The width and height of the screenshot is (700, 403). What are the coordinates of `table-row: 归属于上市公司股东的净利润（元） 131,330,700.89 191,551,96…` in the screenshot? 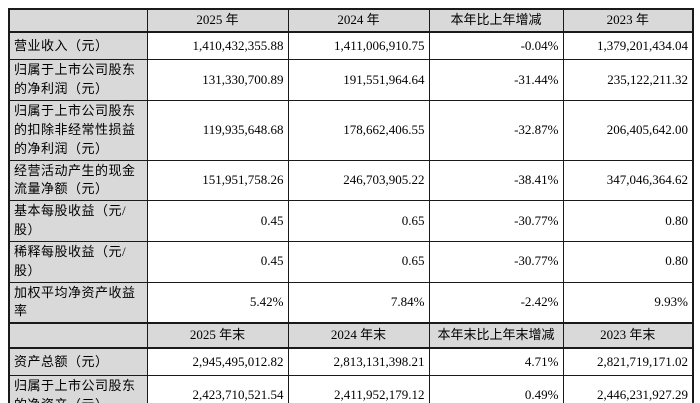 It's located at (351, 80).